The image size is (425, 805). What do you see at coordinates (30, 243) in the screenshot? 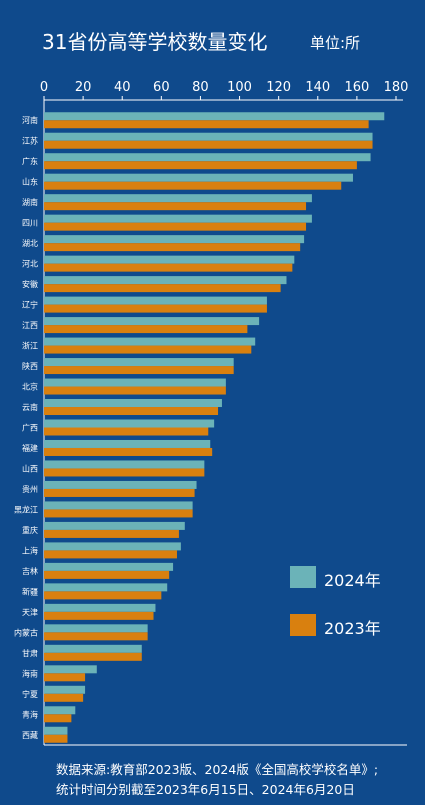
I see `category-label: 湖北` at bounding box center [30, 243].